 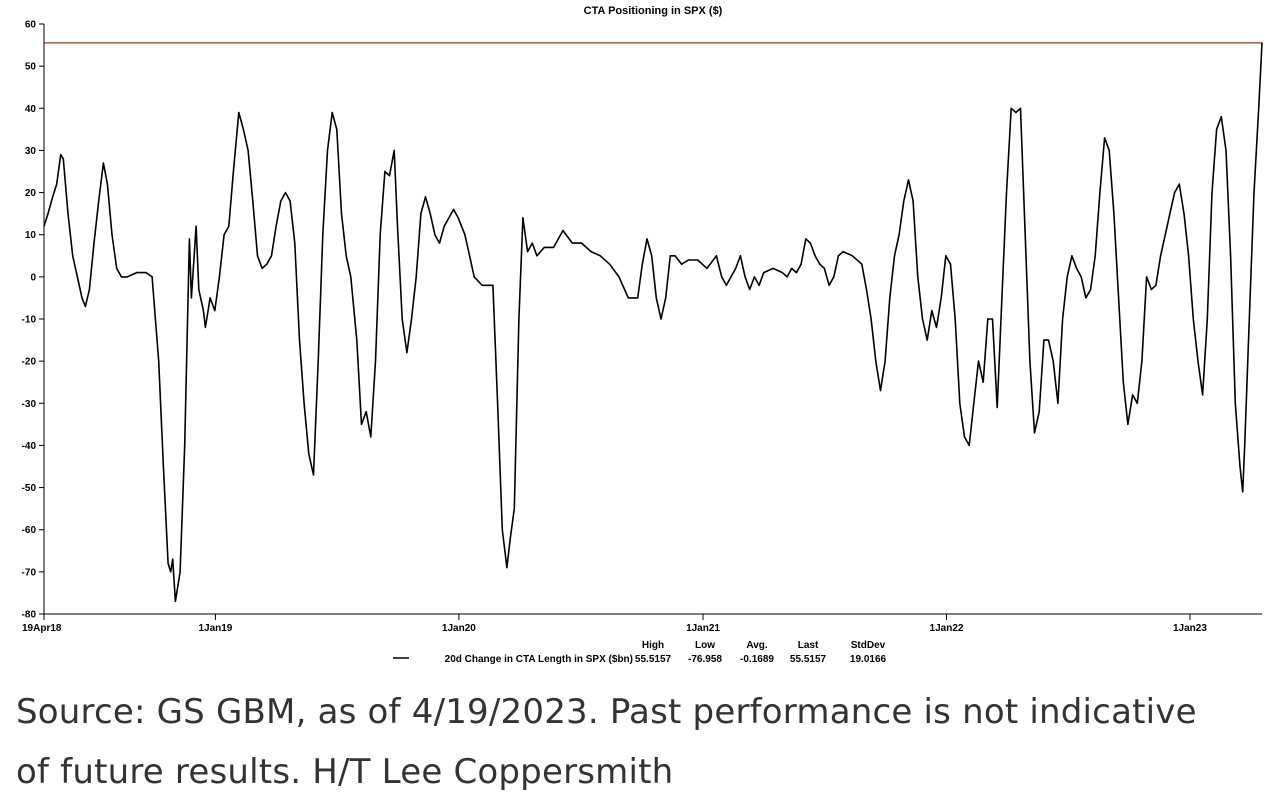 I want to click on y-tick-label: -50, so click(x=29, y=488).